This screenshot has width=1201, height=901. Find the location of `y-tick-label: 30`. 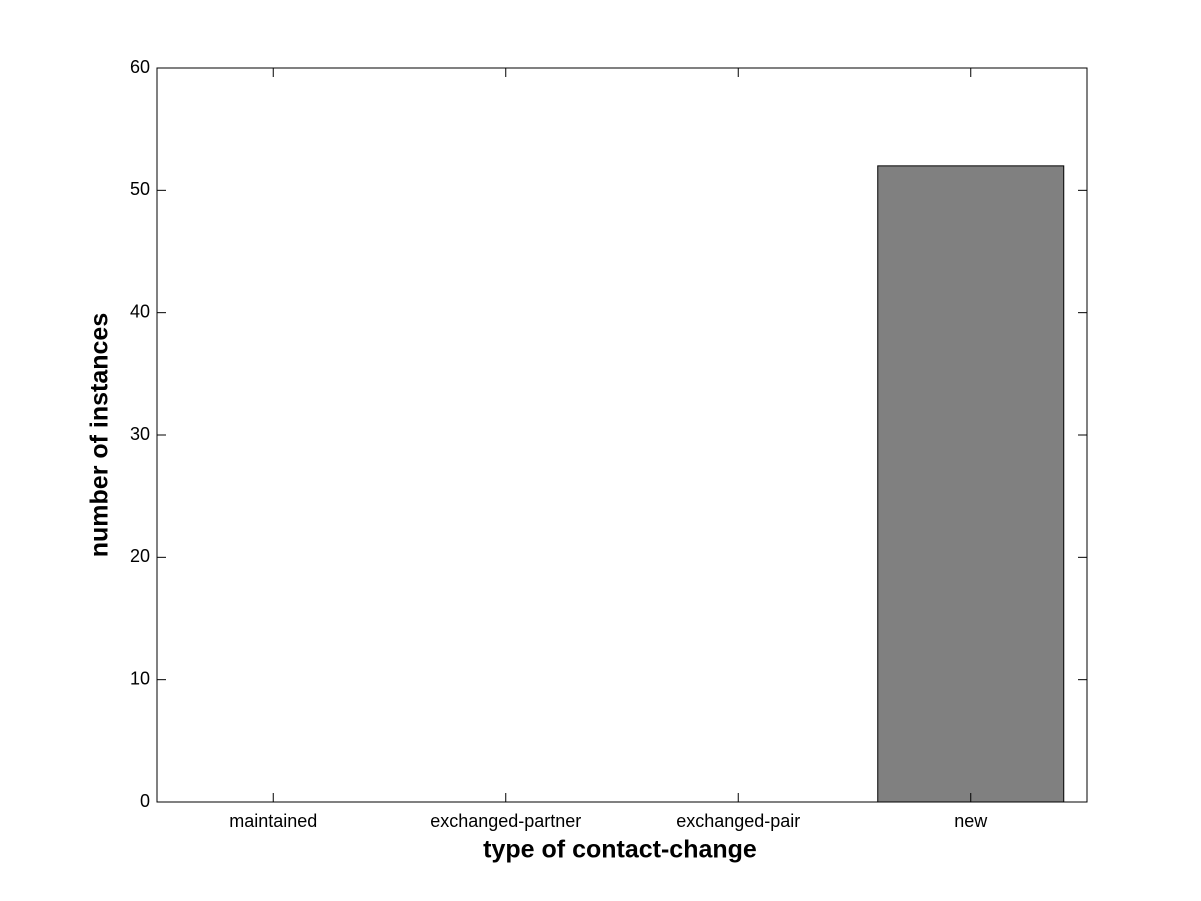

y-tick-label: 30 is located at coordinates (140, 434).